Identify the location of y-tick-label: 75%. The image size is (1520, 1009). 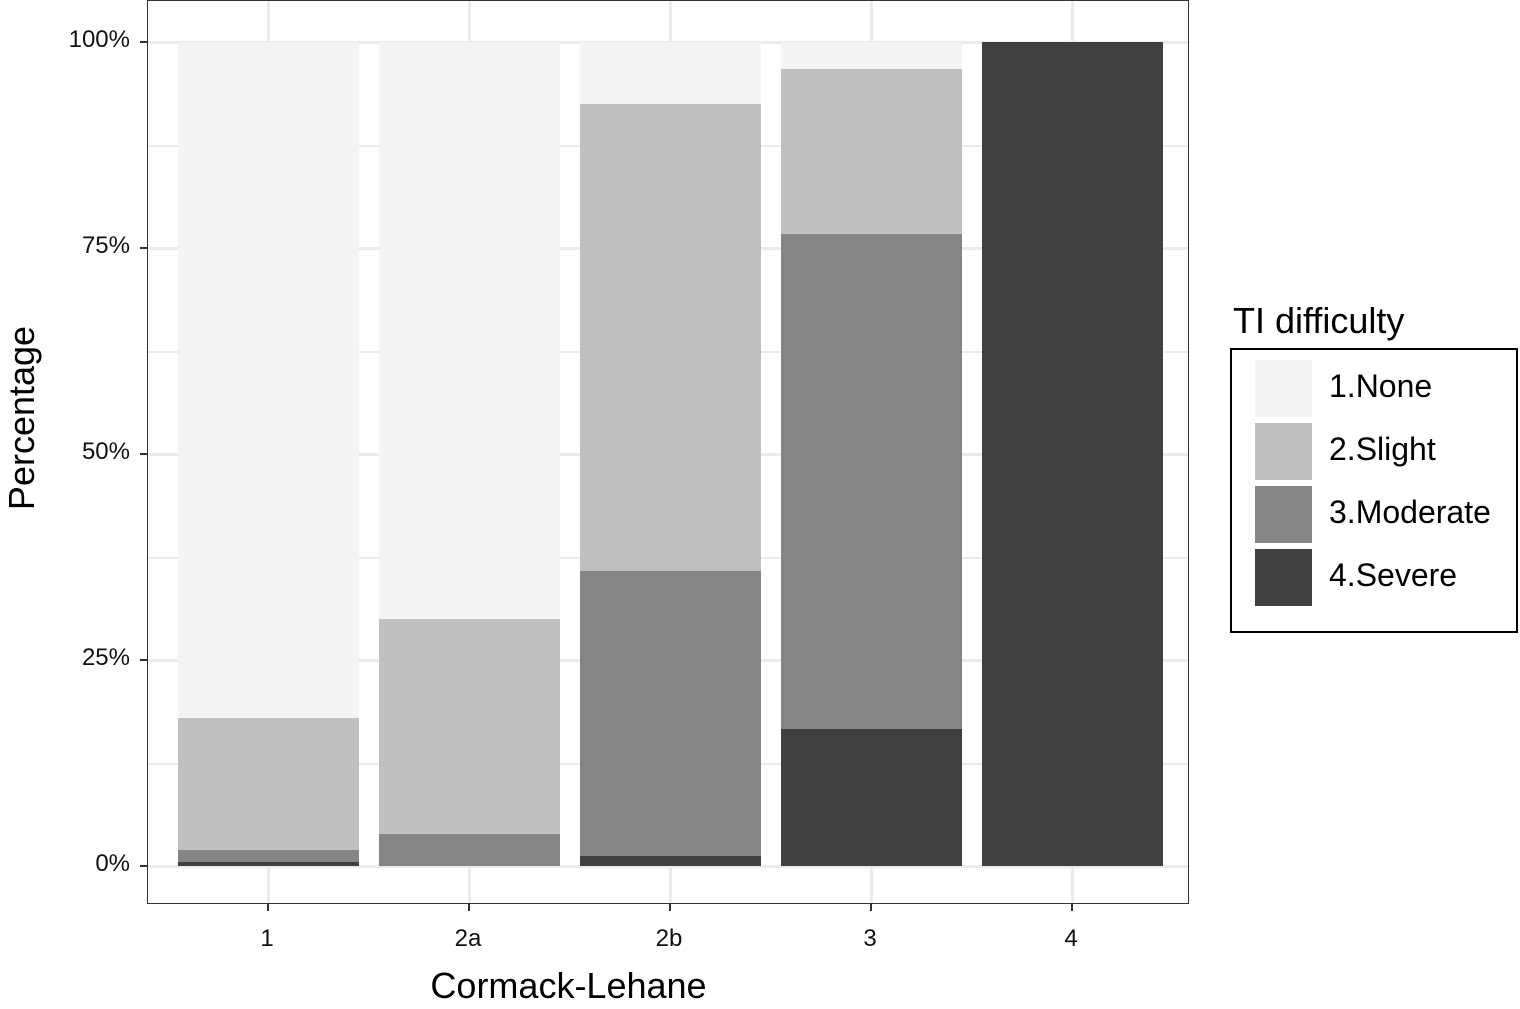
(105, 245).